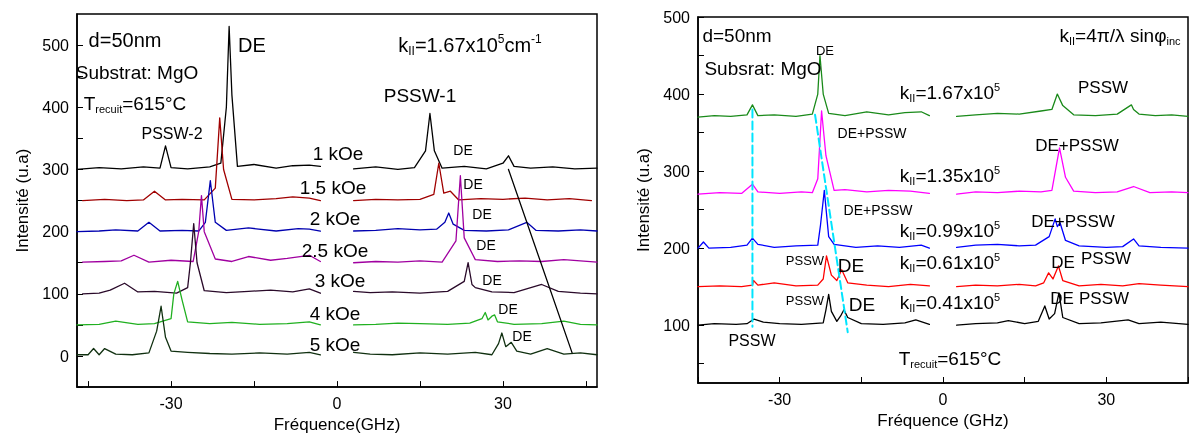 The width and height of the screenshot is (1192, 438). Describe the element at coordinates (65, 356) in the screenshot. I see `y-tick-label: 0` at that location.